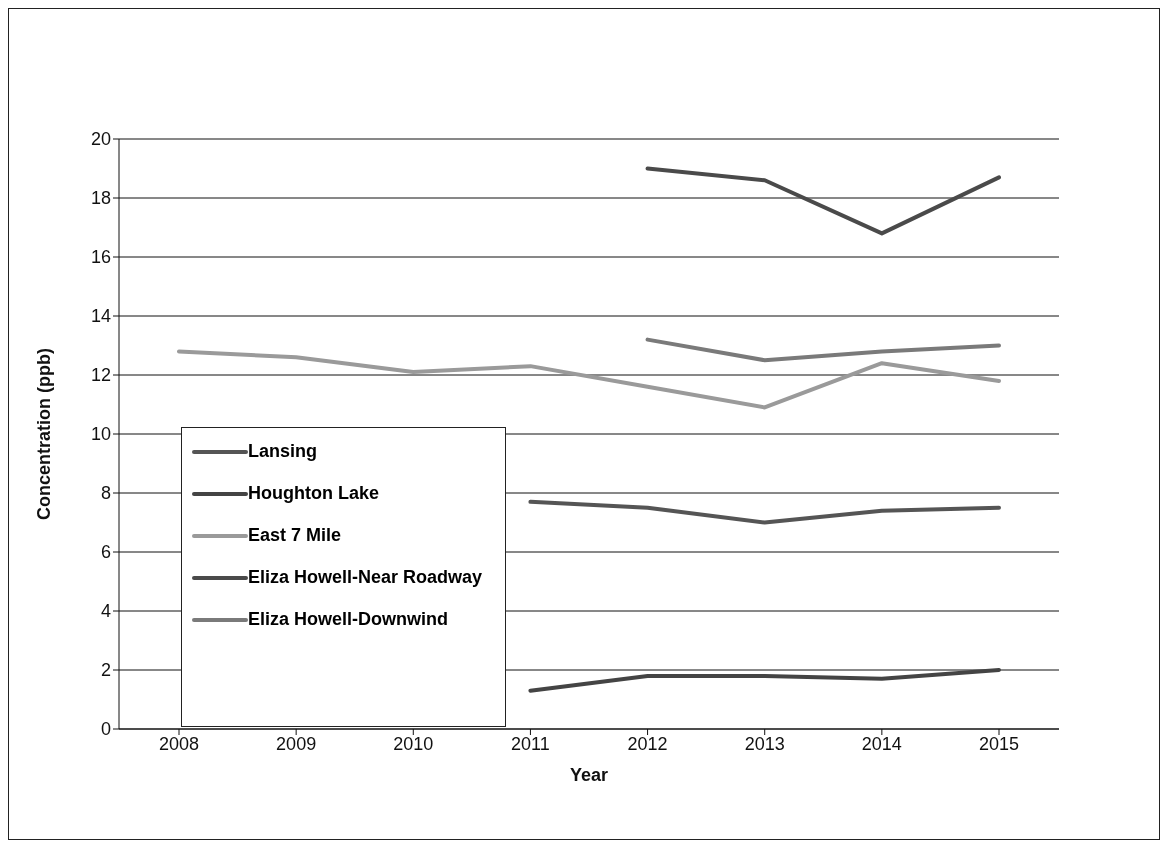 This screenshot has width=1169, height=856. I want to click on y-tick-label: 8, so click(105, 493).